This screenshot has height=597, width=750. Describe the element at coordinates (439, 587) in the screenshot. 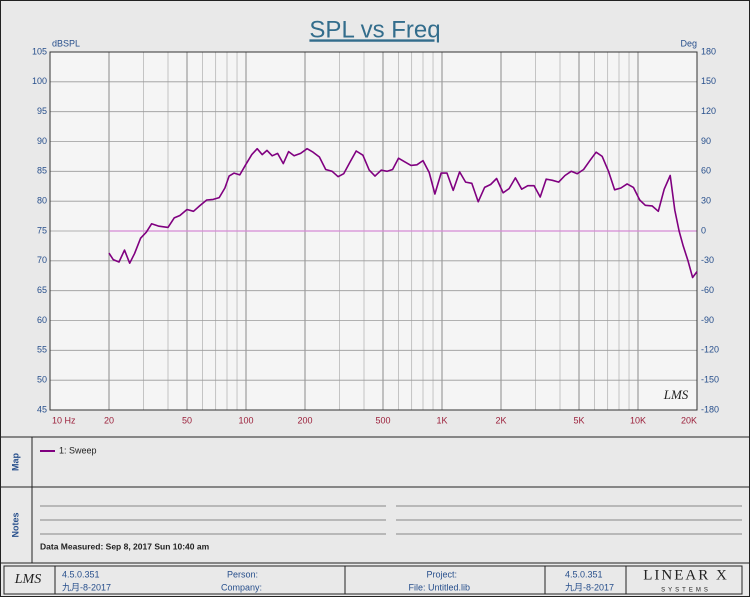

I see `file: File: Untitled.lib` at that location.